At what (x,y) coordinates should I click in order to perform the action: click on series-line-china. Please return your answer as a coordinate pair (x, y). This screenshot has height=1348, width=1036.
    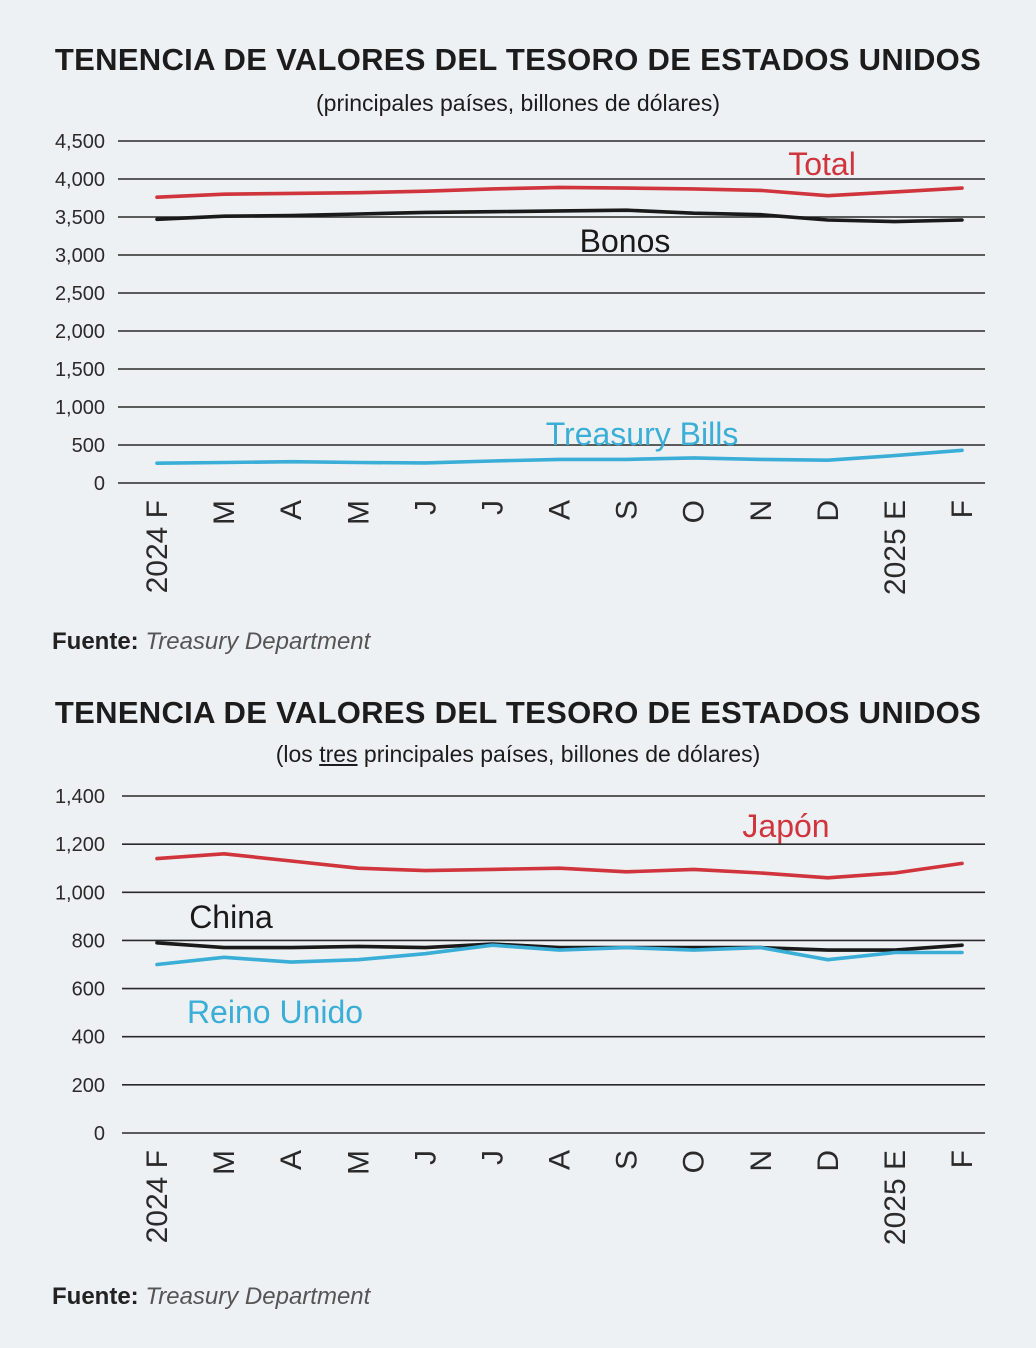
    Looking at the image, I should click on (559, 946).